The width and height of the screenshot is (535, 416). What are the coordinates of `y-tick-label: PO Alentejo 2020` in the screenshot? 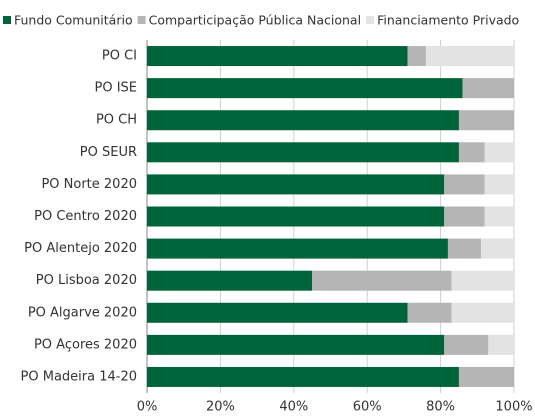 It's located at (80, 248).